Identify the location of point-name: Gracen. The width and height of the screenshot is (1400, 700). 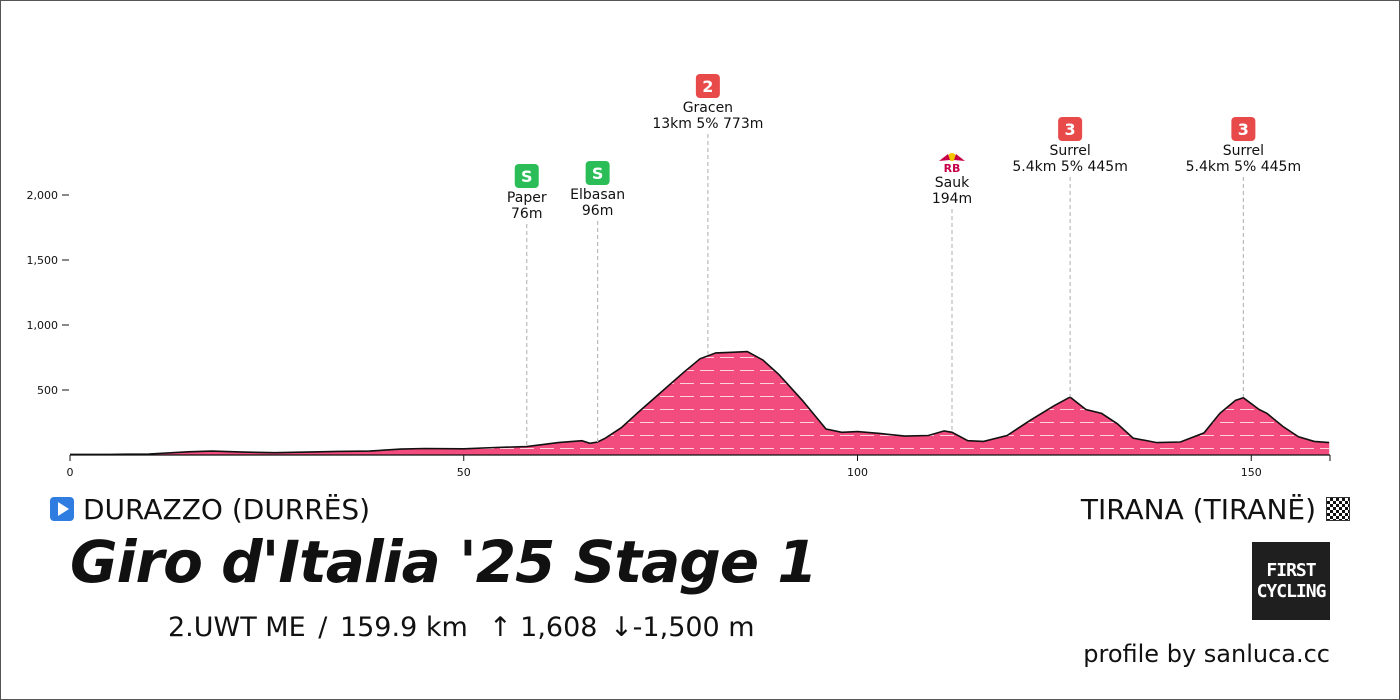
(708, 108).